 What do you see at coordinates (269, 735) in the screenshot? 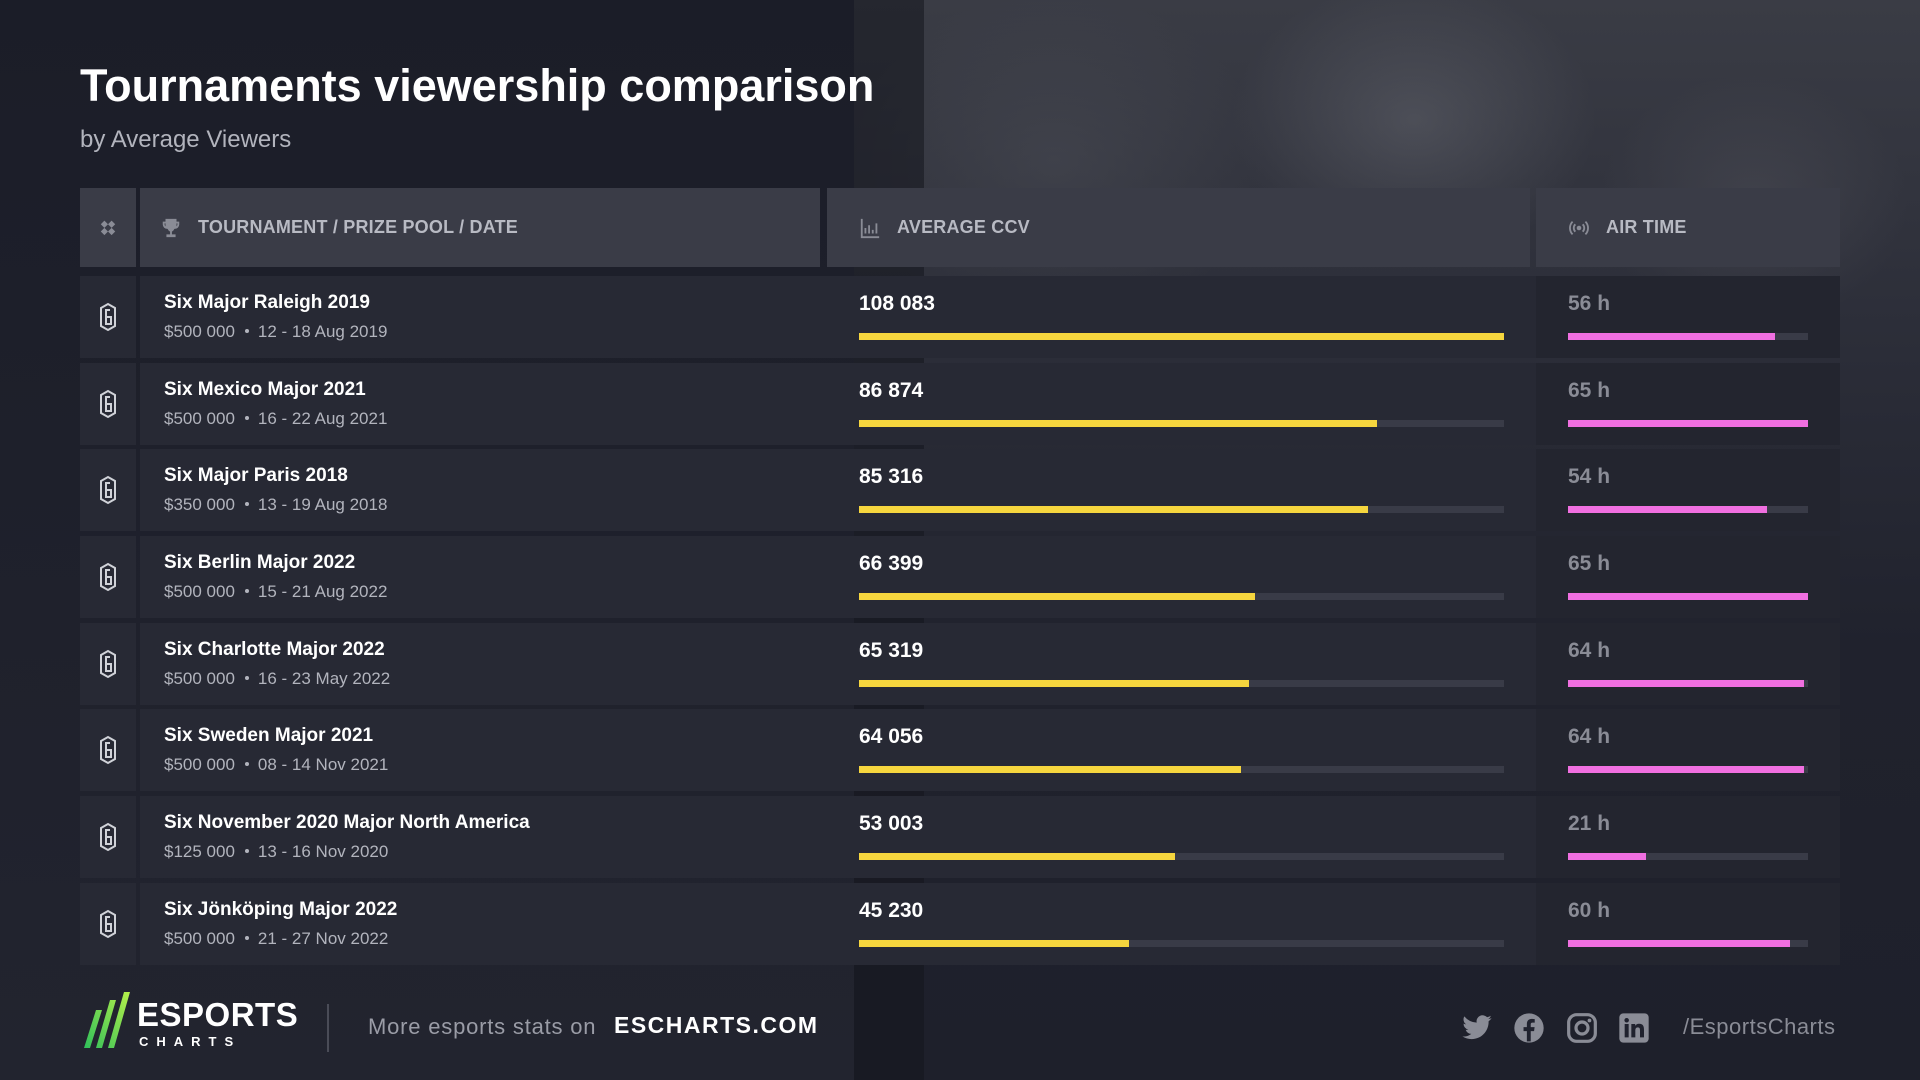
I see `tournament-name: Six Sweden Major 2021` at bounding box center [269, 735].